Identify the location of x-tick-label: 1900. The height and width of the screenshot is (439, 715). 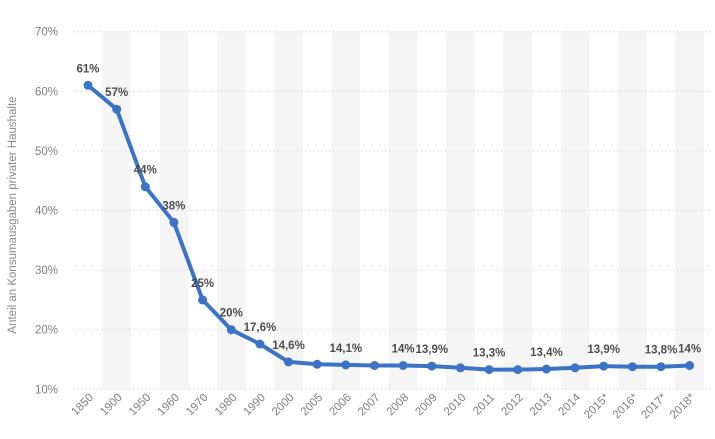
(111, 405).